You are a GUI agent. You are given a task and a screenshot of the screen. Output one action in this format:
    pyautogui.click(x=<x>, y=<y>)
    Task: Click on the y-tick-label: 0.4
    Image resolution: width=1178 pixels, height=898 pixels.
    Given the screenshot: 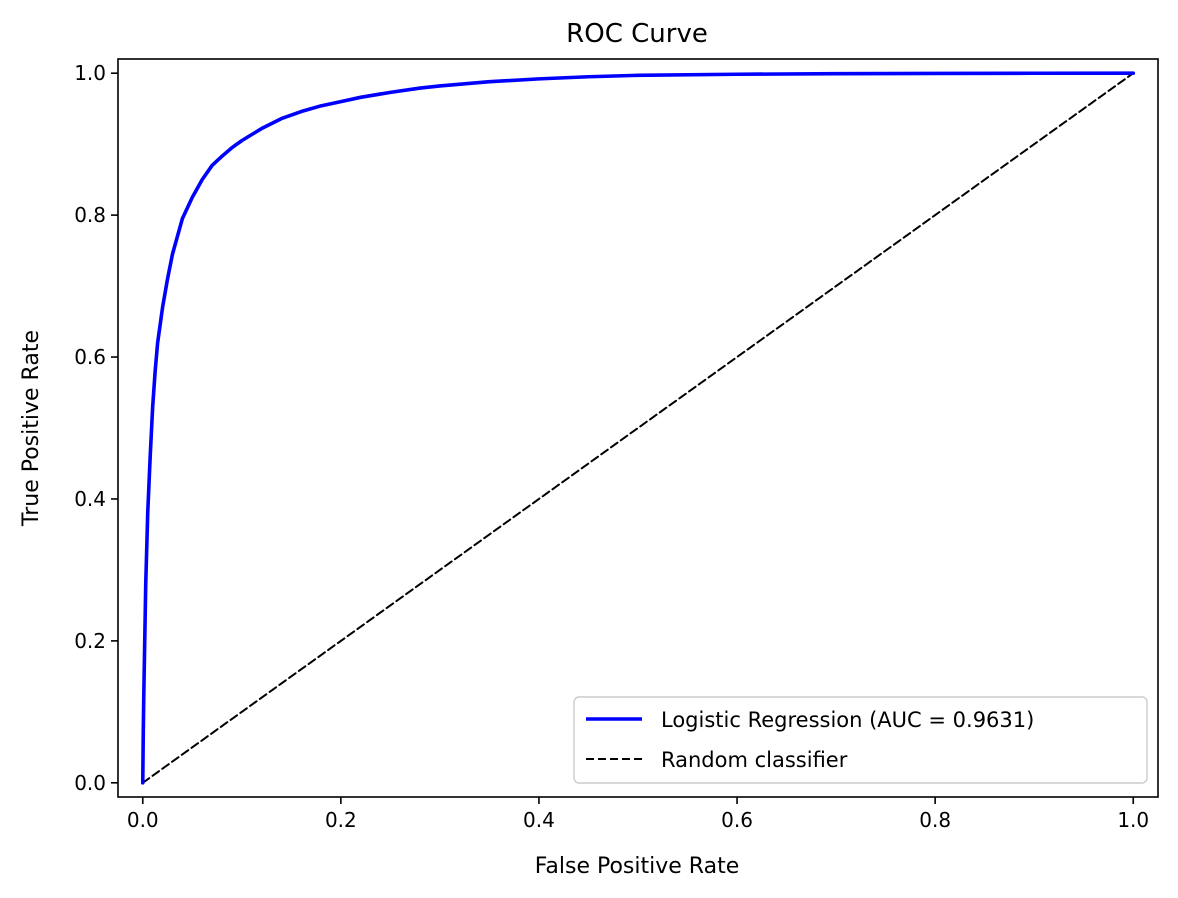 What is the action you would take?
    pyautogui.click(x=90, y=499)
    